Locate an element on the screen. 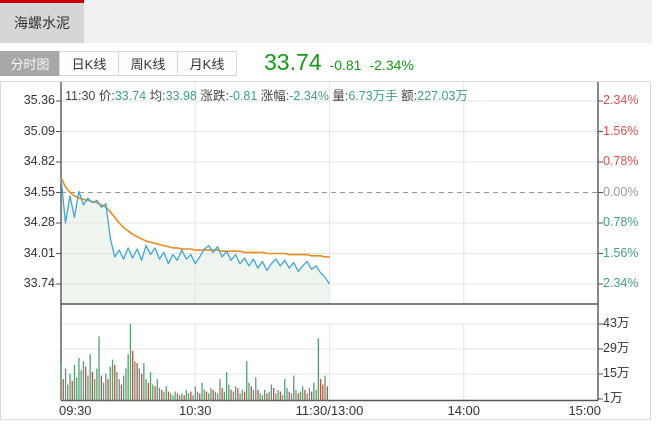 This screenshot has height=434, width=658. volume-axis-label: 1万 is located at coordinates (613, 398).